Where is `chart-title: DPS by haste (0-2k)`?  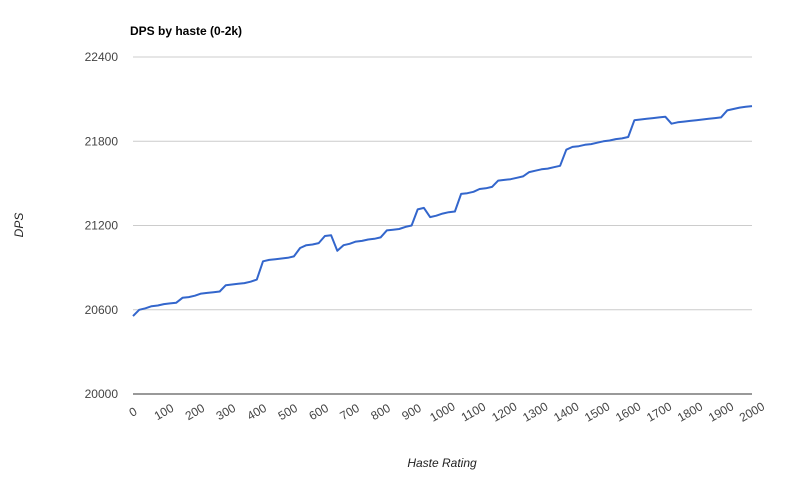
chart-title: DPS by haste (0-2k) is located at coordinates (186, 31).